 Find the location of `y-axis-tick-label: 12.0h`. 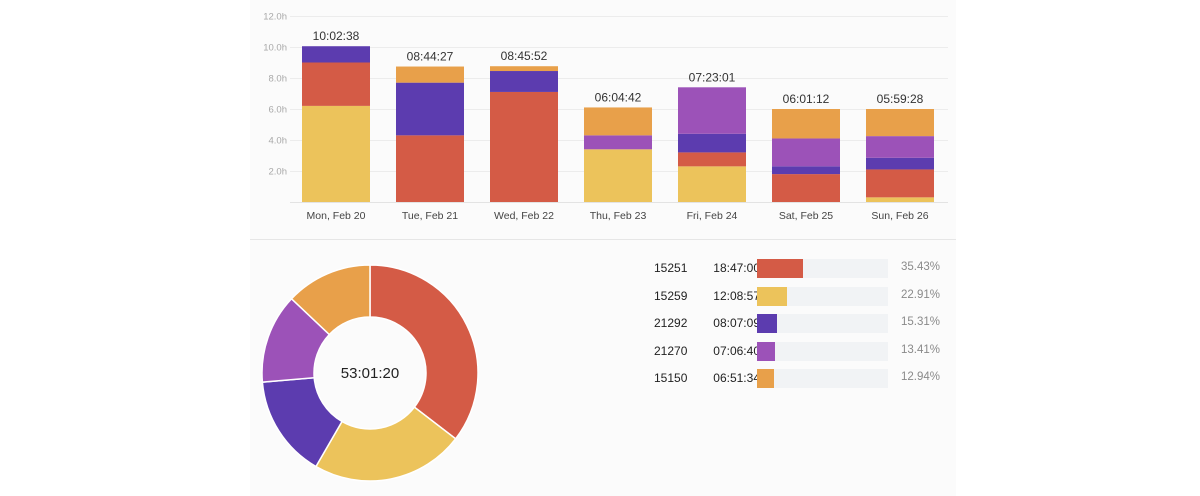

y-axis-tick-label: 12.0h is located at coordinates (275, 17).